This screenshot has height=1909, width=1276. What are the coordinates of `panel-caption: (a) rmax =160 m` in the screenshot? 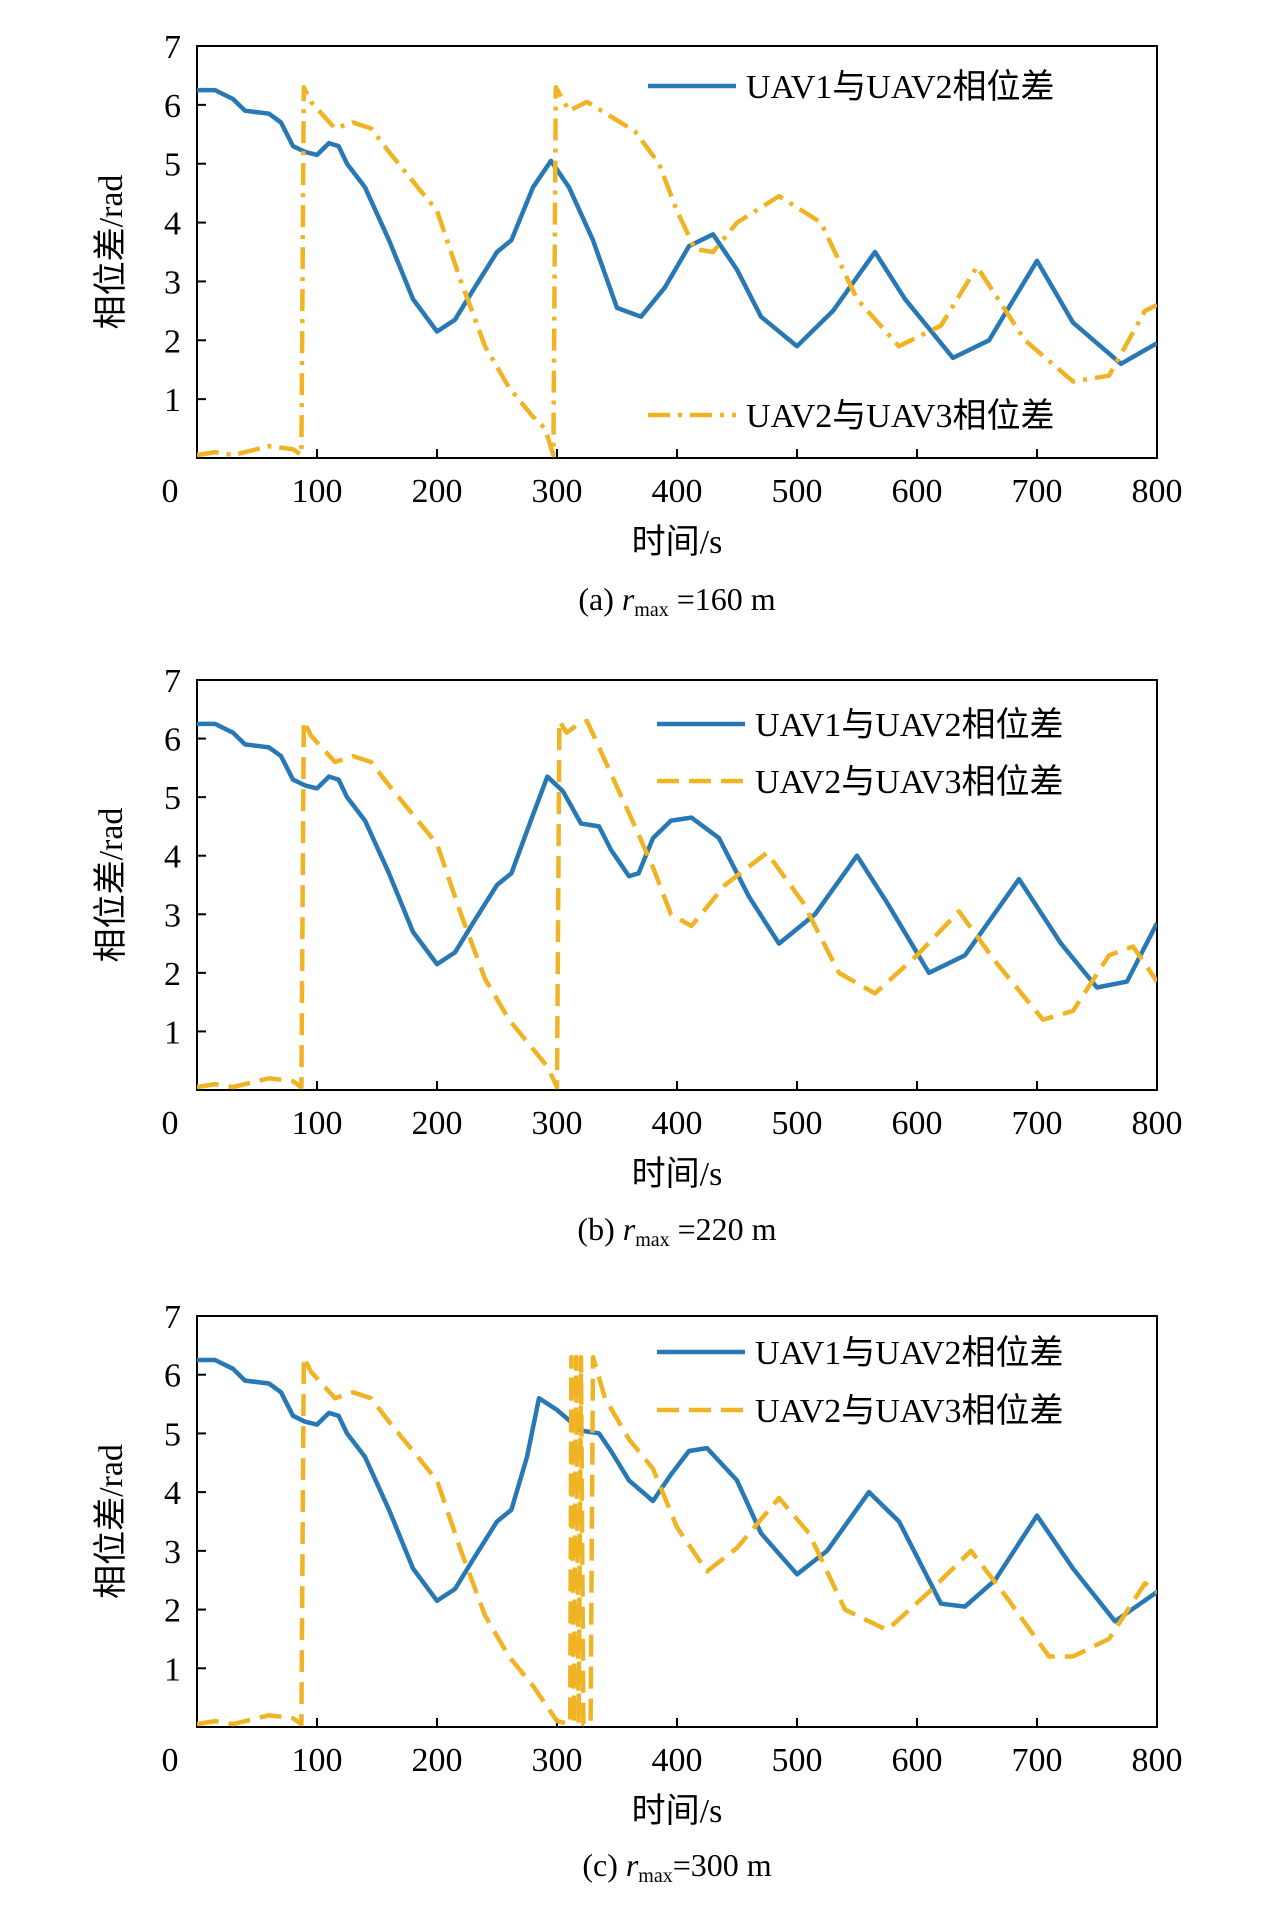 It's located at (676, 601).